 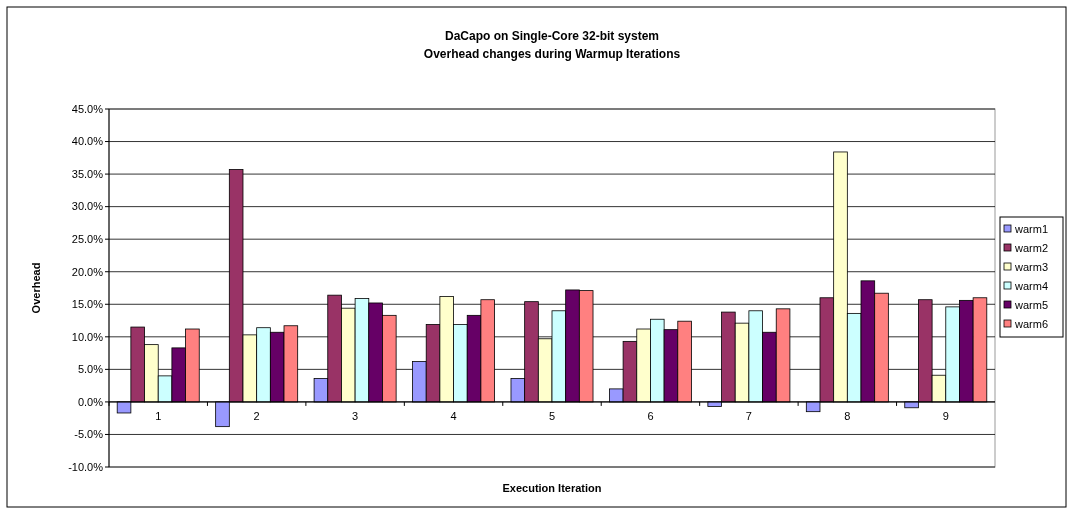 What do you see at coordinates (87, 173) in the screenshot?
I see `y-tick-label: 35.0%` at bounding box center [87, 173].